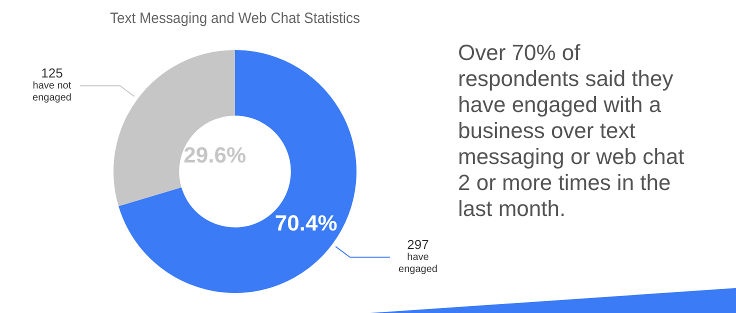 The image size is (736, 313). I want to click on slice-label: 297 have engaged, so click(418, 256).